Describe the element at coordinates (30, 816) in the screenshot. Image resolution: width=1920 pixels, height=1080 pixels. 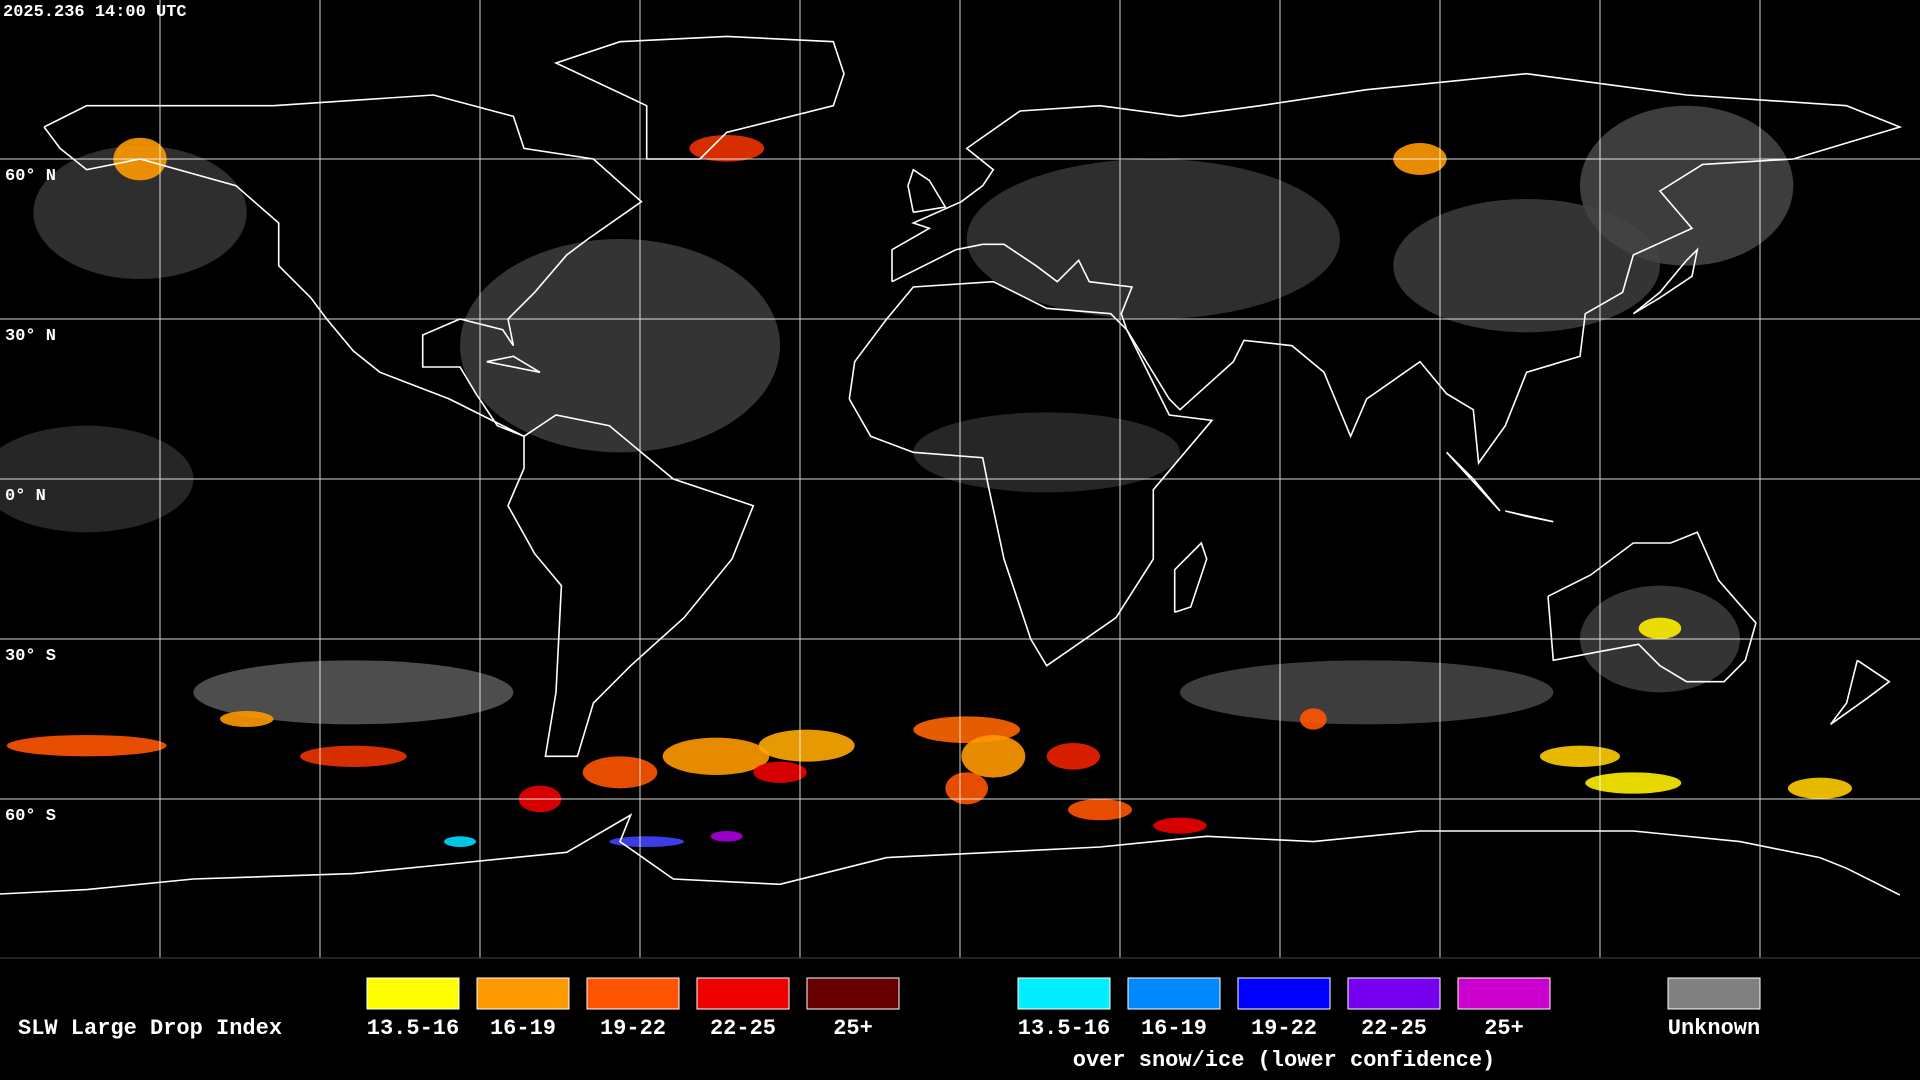
I see `lat-label: 60° S` at that location.